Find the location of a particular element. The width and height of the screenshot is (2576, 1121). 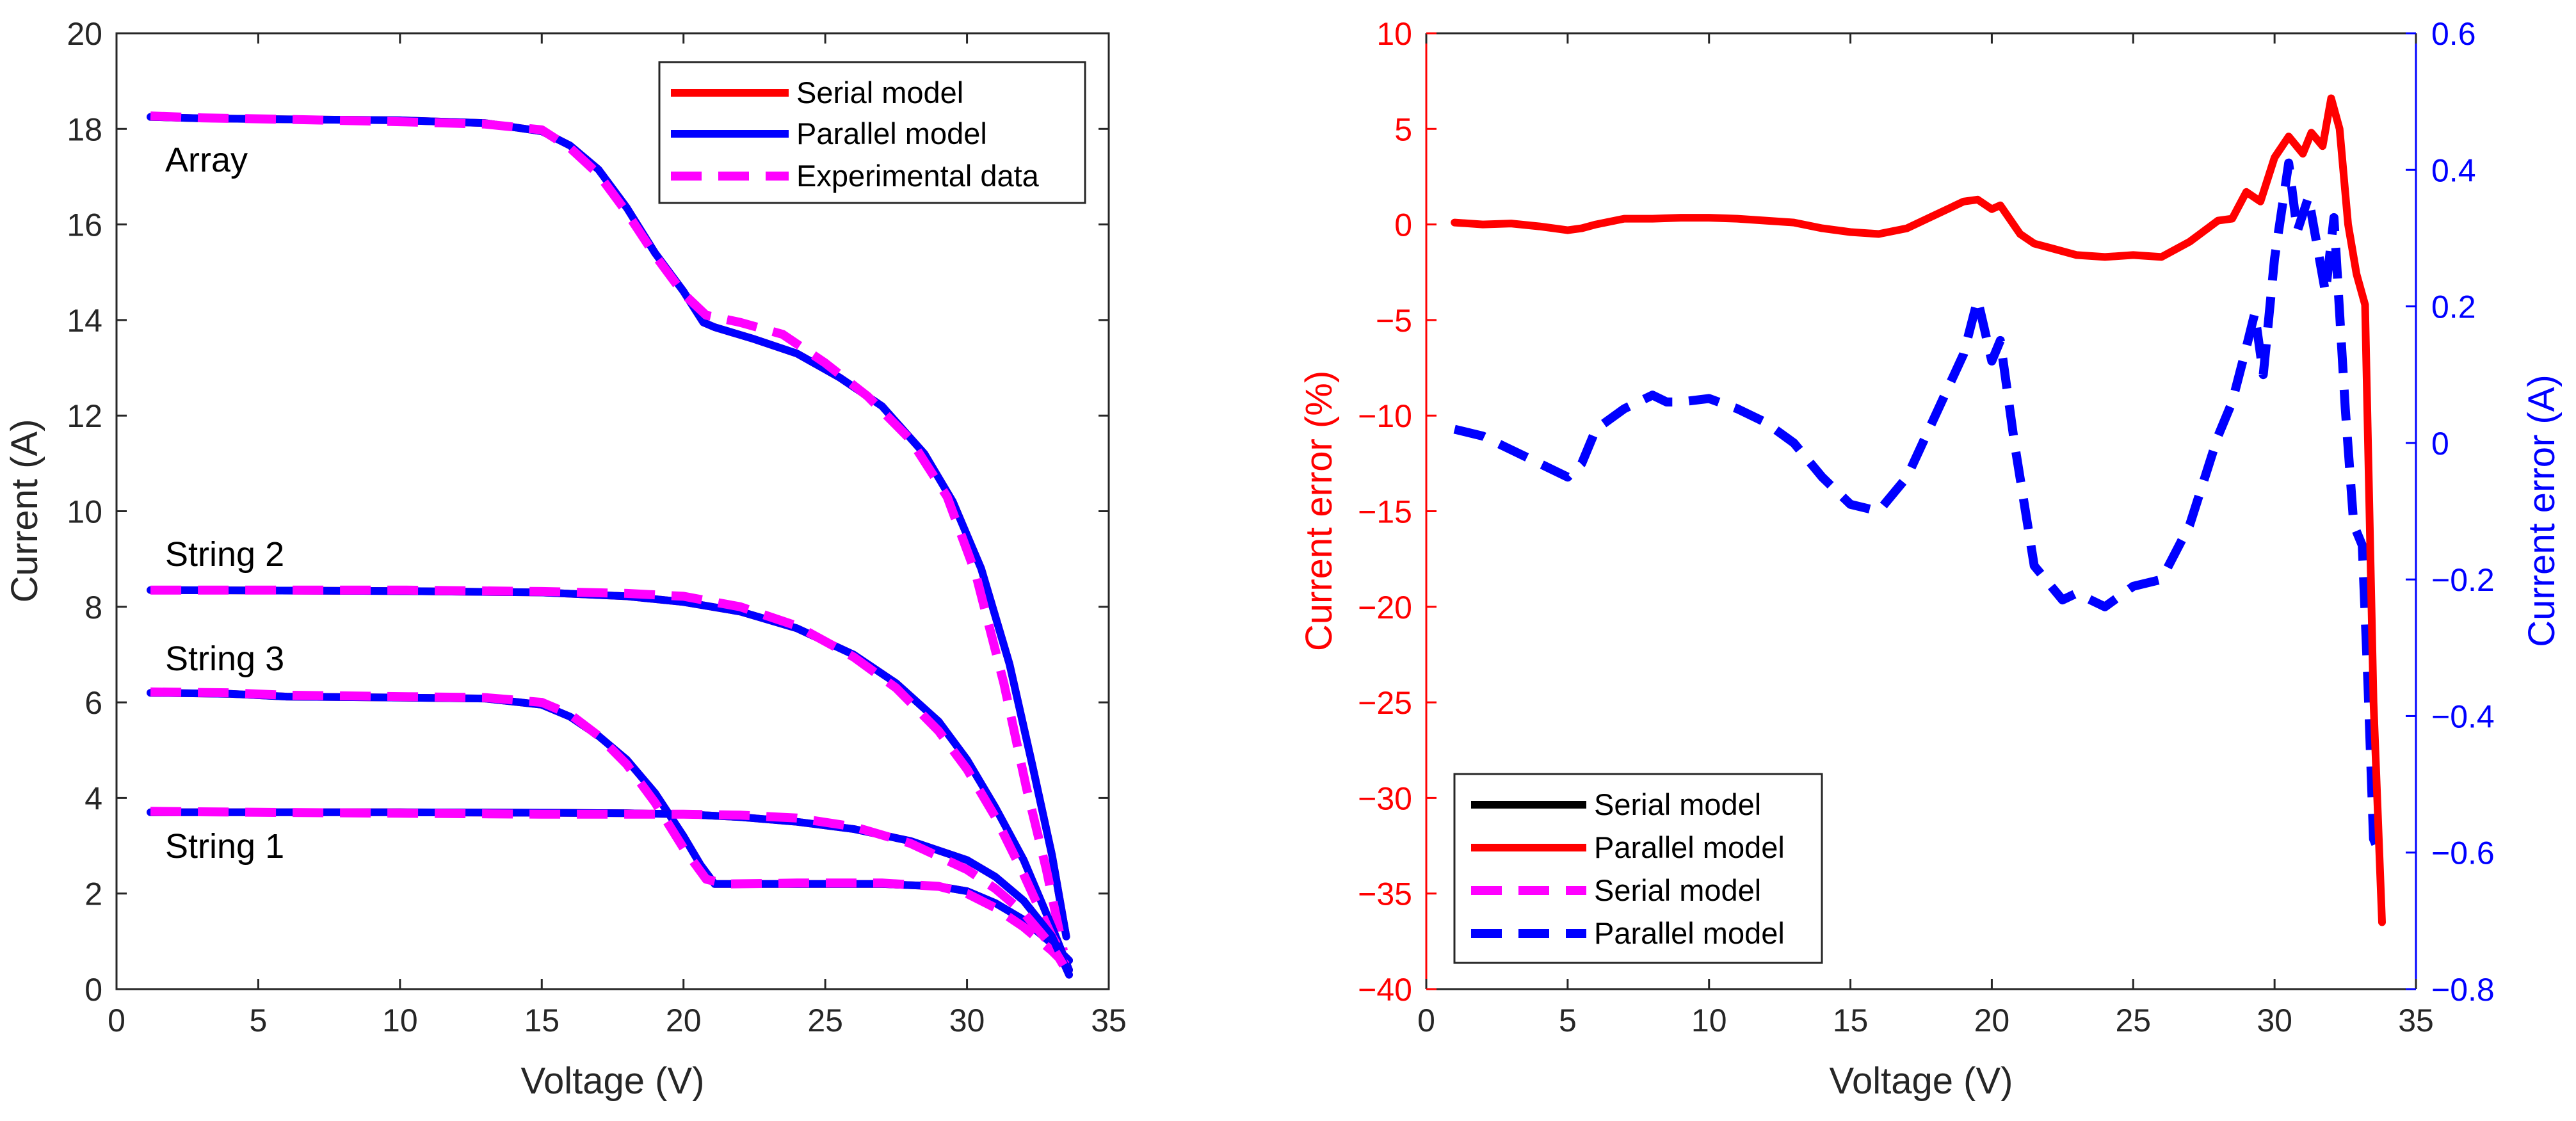

series-string-1-experimental-data is located at coordinates (609, 888).